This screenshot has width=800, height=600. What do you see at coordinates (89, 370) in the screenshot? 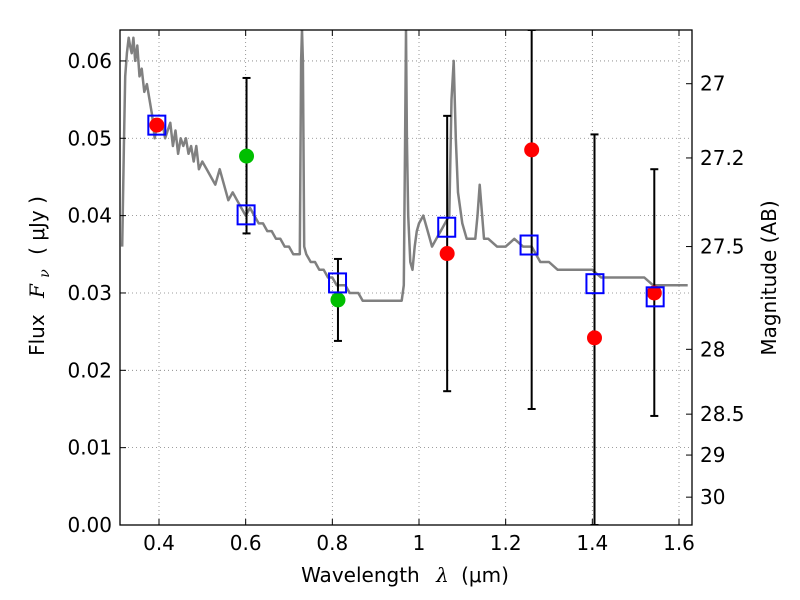
I see `y-tick-label: 0.02` at bounding box center [89, 370].